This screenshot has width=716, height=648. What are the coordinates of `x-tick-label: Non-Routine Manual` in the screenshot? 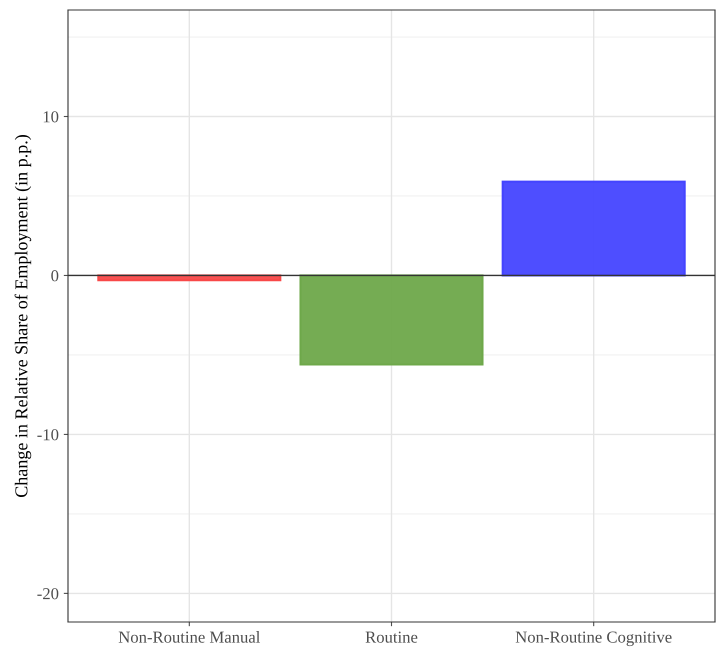 It's located at (189, 637).